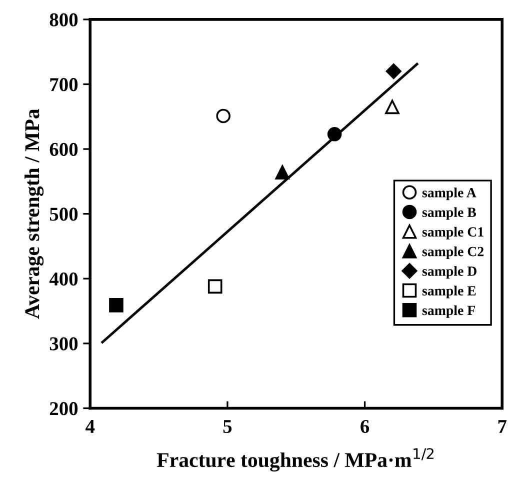 This screenshot has height=486, width=515. Describe the element at coordinates (449, 272) in the screenshot. I see `legend-label: sample D` at that location.